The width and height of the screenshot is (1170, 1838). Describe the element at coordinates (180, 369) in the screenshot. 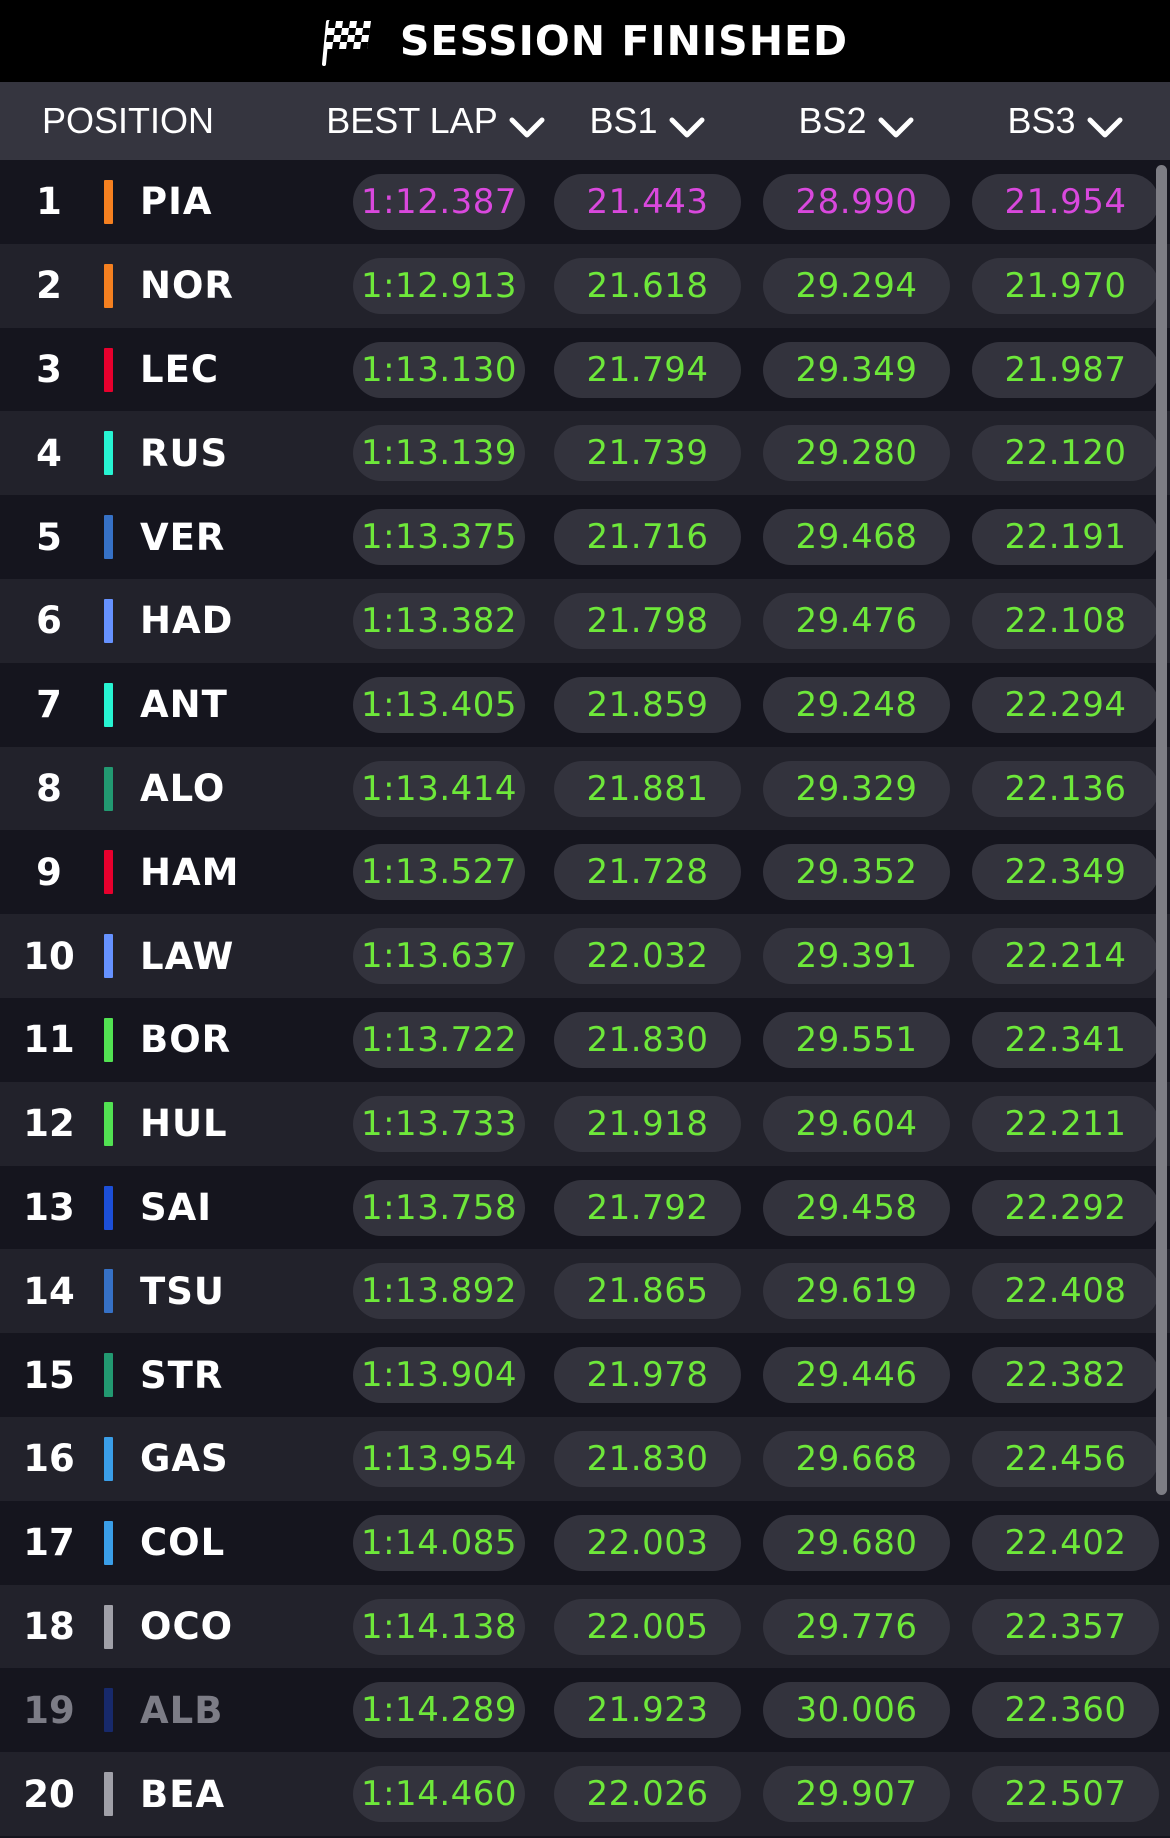

I see `driver-code: LEC` at that location.